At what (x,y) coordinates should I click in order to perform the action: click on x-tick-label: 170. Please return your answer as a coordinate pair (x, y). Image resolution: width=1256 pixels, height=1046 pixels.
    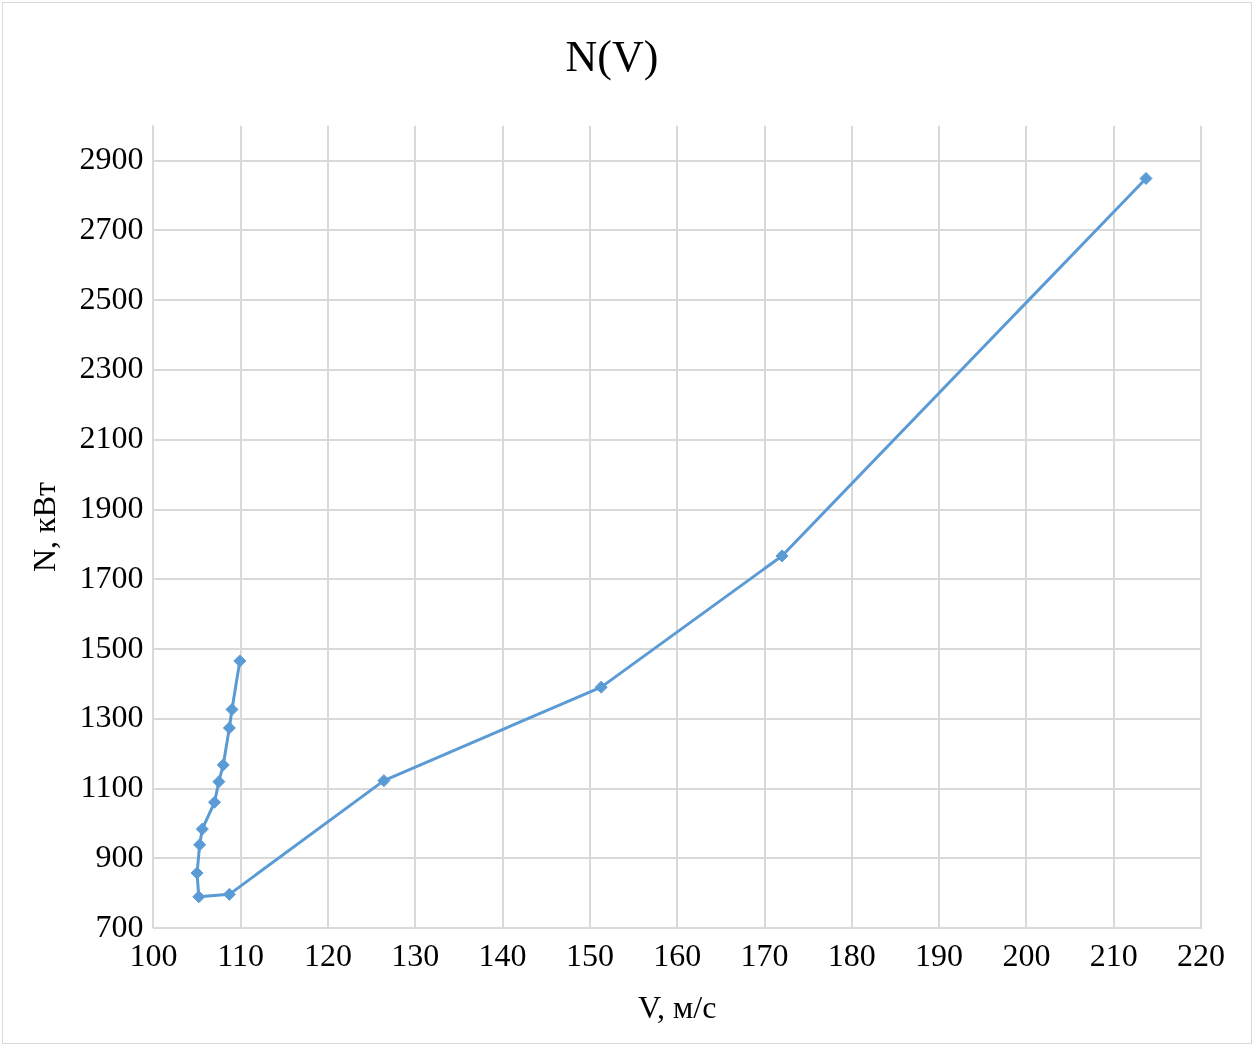
    Looking at the image, I should click on (764, 954).